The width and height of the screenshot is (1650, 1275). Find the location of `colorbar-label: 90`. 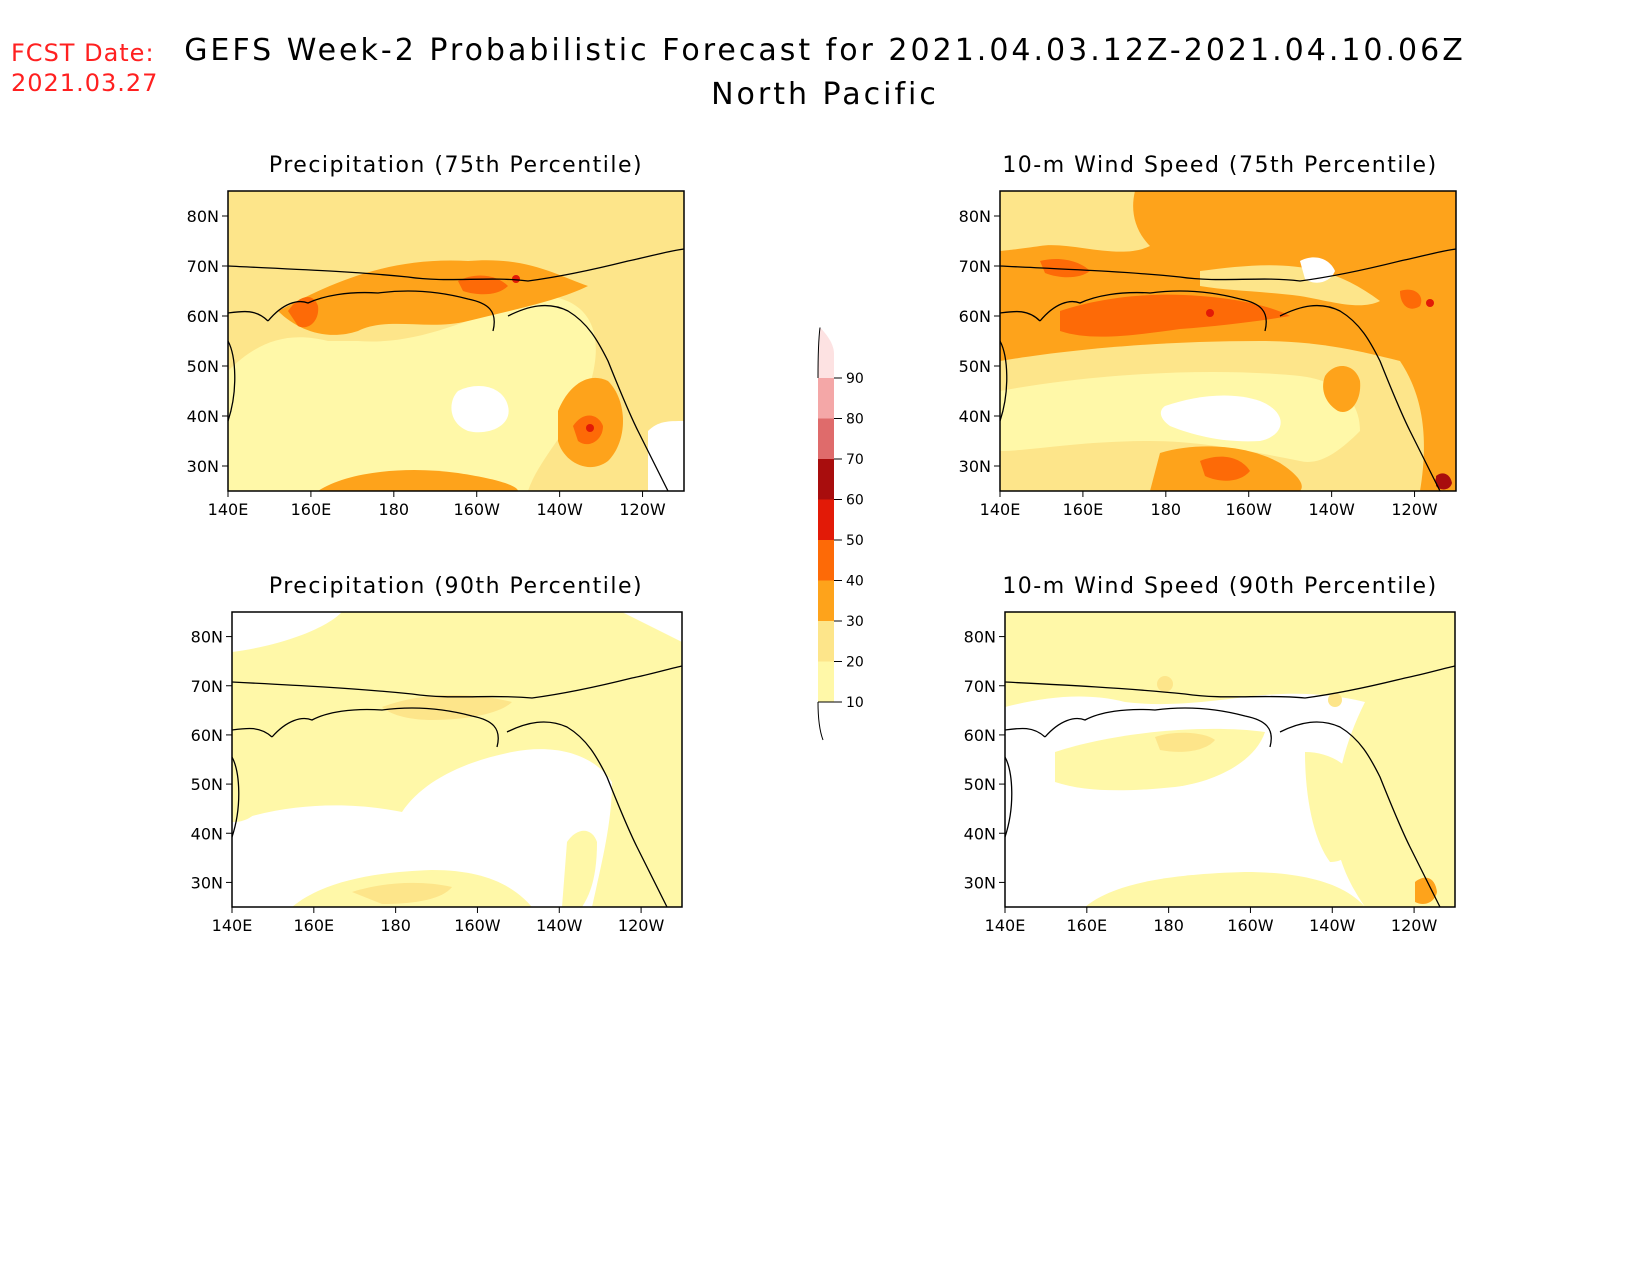

colorbar-label: 90 is located at coordinates (855, 379).